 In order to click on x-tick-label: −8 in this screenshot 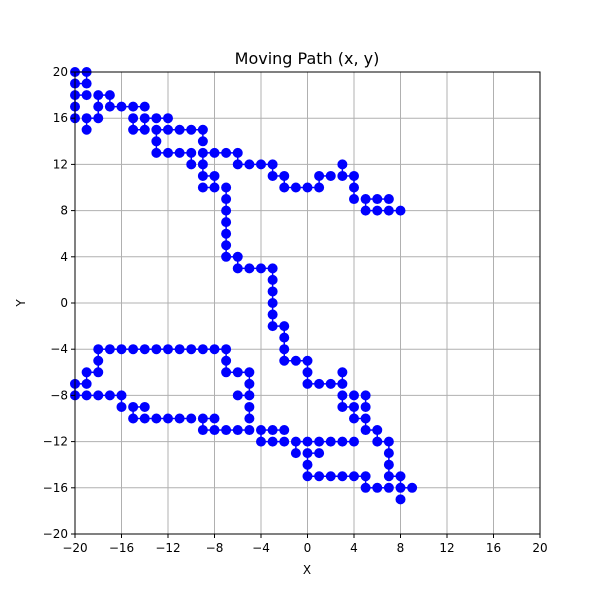, I will do `click(215, 548)`.